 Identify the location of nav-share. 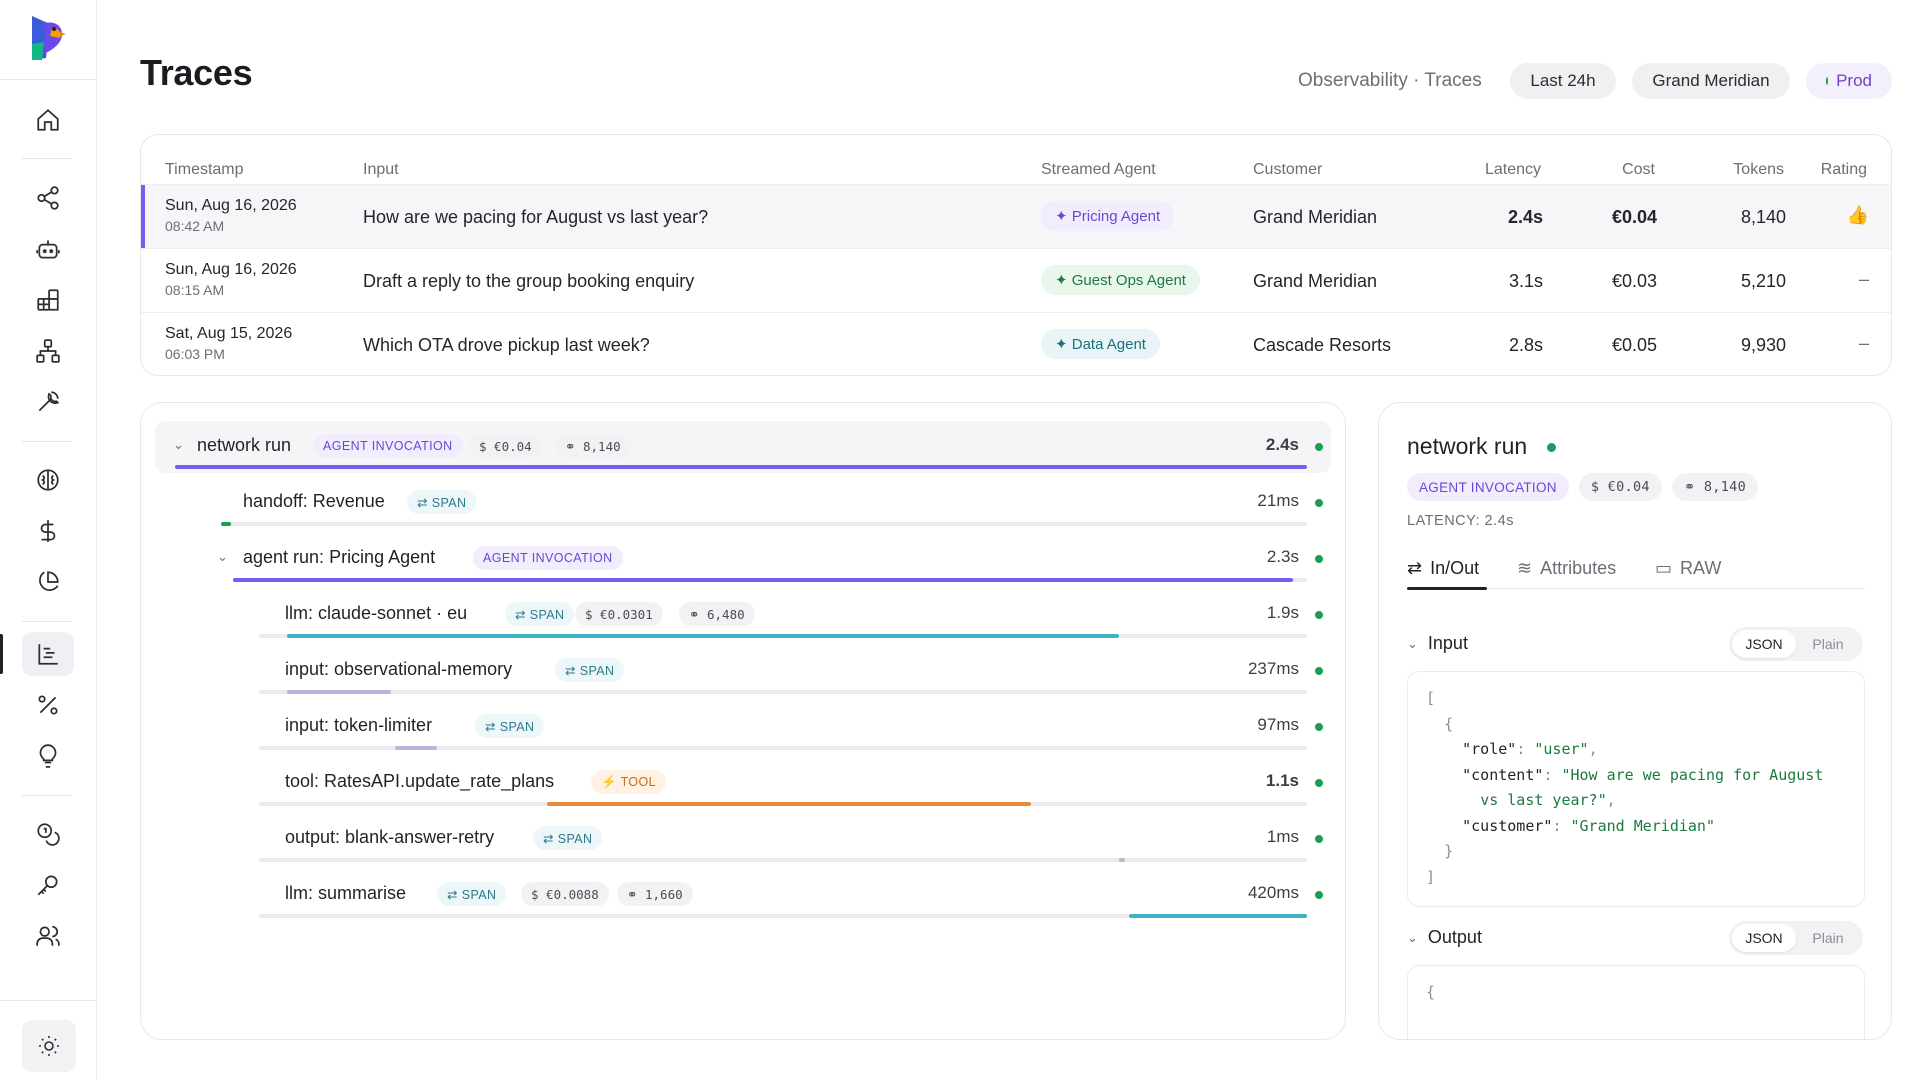
(48, 198).